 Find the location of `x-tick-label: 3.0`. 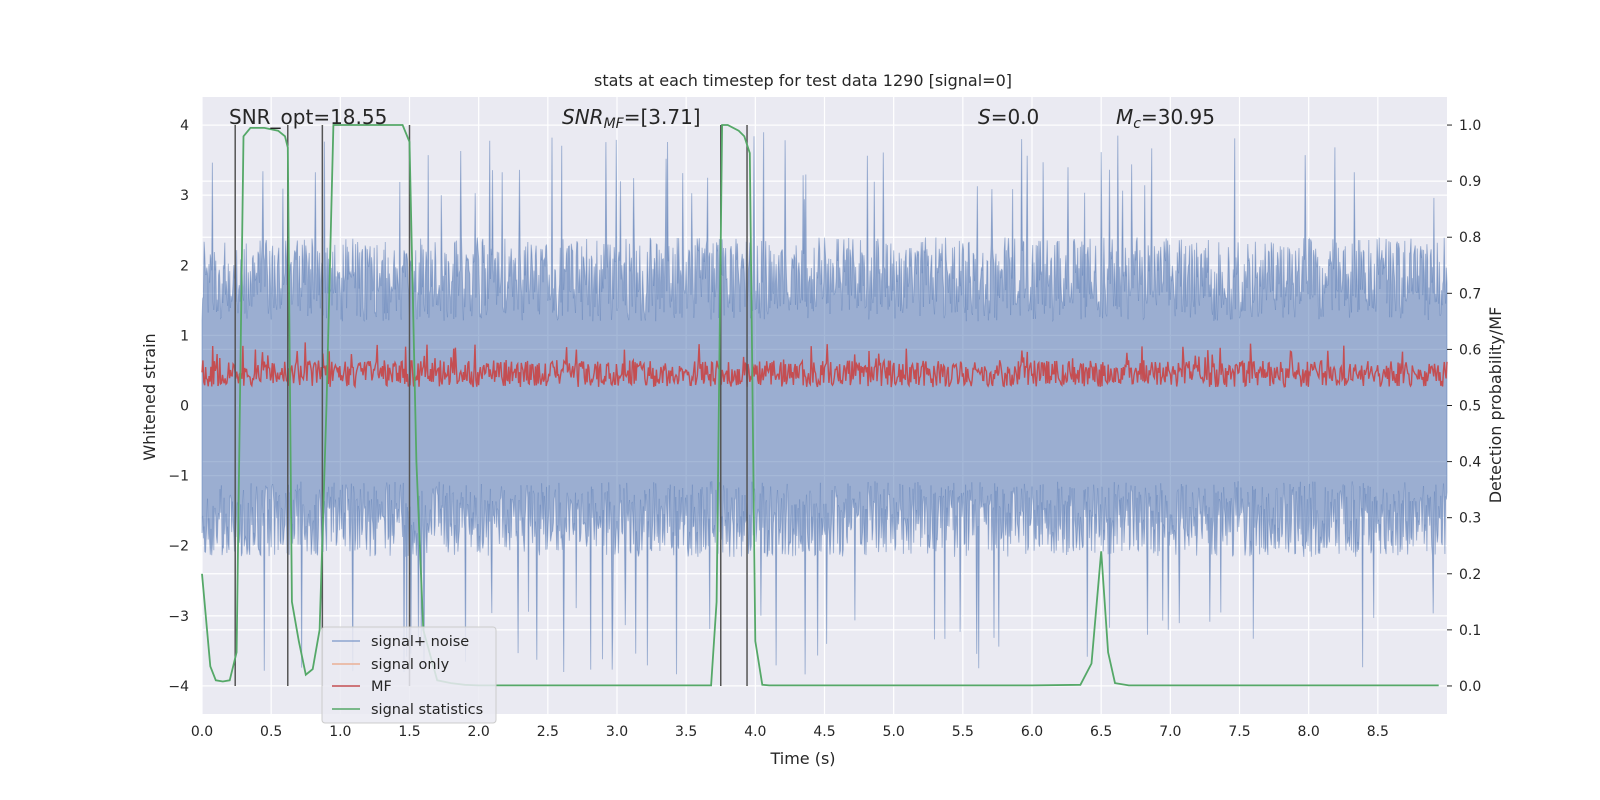

x-tick-label: 3.0 is located at coordinates (617, 732).